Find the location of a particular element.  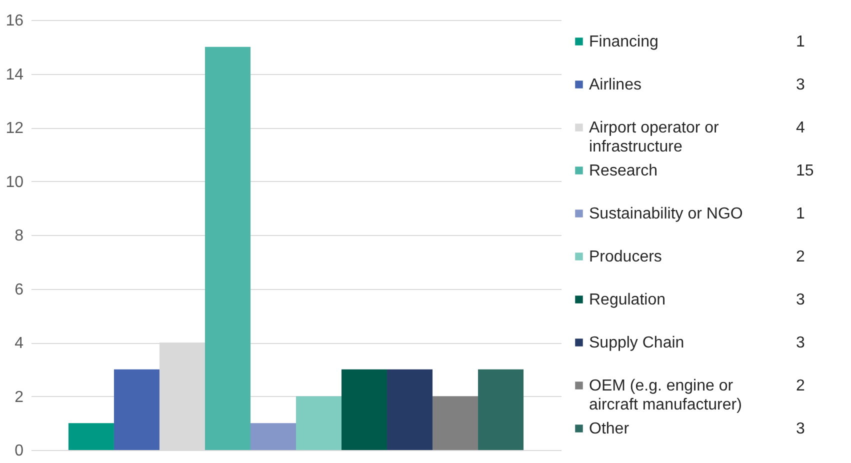

y-tick-label: 0 is located at coordinates (19, 451).